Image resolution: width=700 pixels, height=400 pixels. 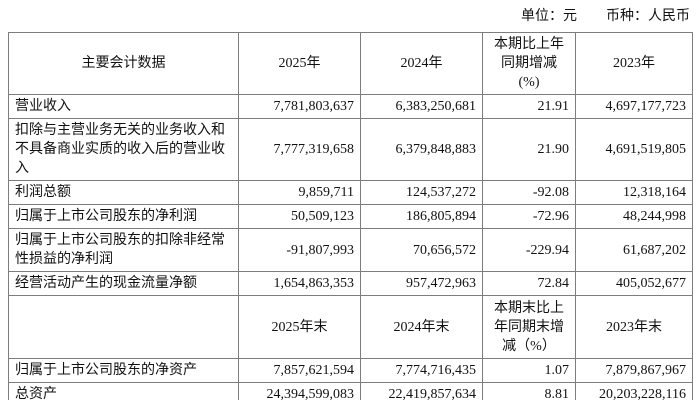 I want to click on value-change: 1.07, so click(x=529, y=370).